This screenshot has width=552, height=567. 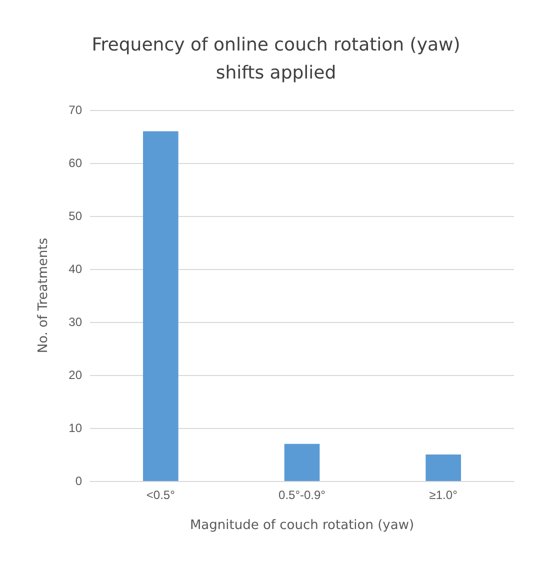 I want to click on y-tick-label: 10, so click(x=75, y=428).